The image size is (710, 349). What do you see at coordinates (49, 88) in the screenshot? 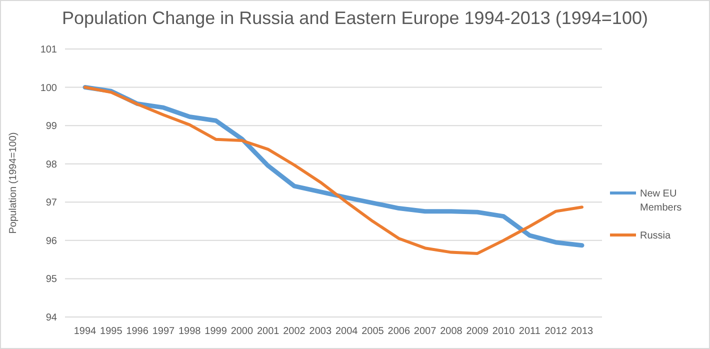
I see `y-tick-label: 100` at bounding box center [49, 88].